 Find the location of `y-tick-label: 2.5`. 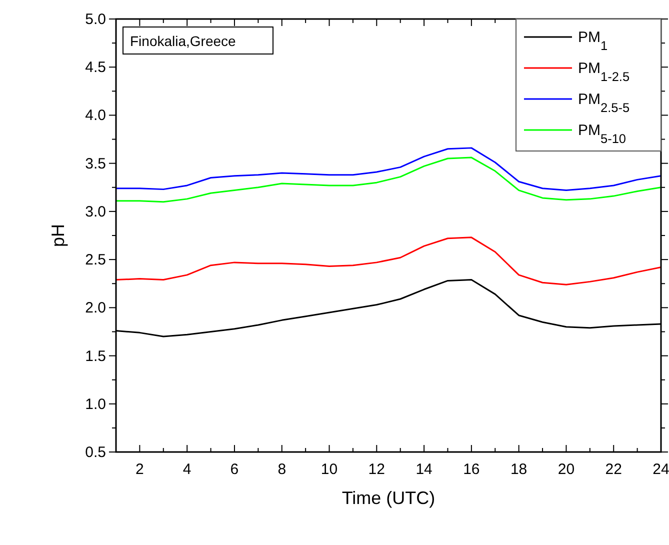

y-tick-label: 2.5 is located at coordinates (95, 260).